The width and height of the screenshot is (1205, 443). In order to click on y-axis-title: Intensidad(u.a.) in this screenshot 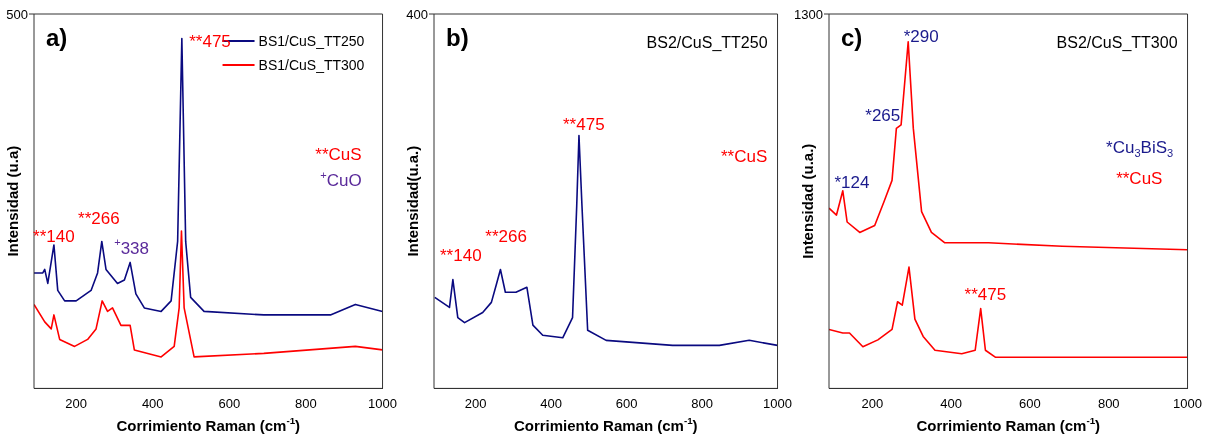, I will do `click(412, 201)`.